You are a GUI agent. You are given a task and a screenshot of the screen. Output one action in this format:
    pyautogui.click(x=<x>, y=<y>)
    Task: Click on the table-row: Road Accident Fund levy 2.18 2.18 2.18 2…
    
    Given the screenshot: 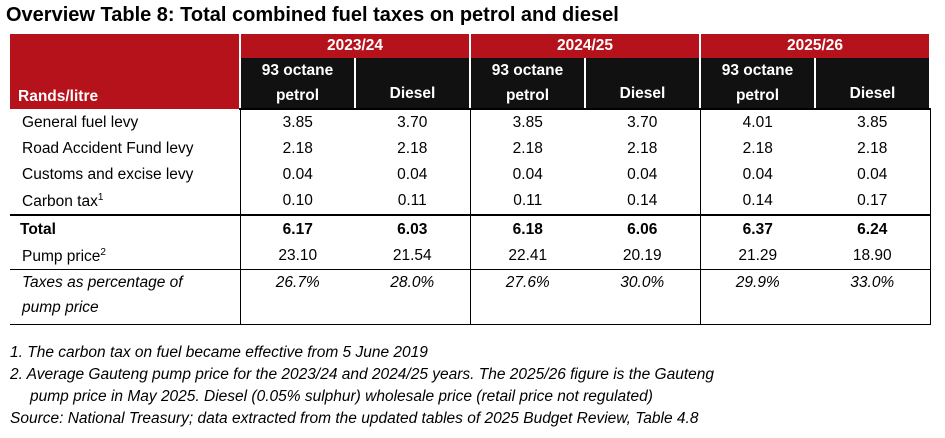 What is the action you would take?
    pyautogui.click(x=470, y=149)
    